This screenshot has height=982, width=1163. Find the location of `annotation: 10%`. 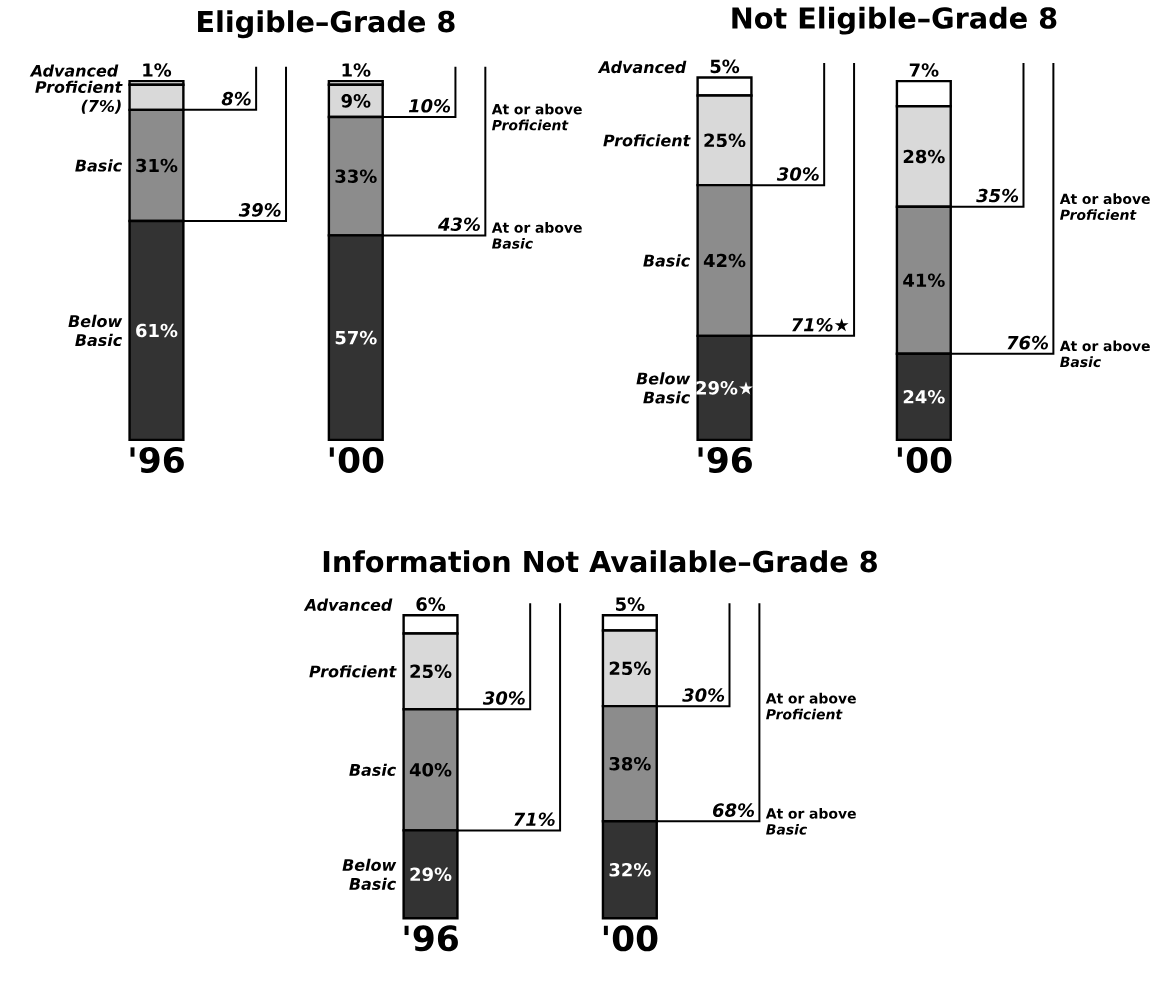

annotation: 10% is located at coordinates (429, 106).